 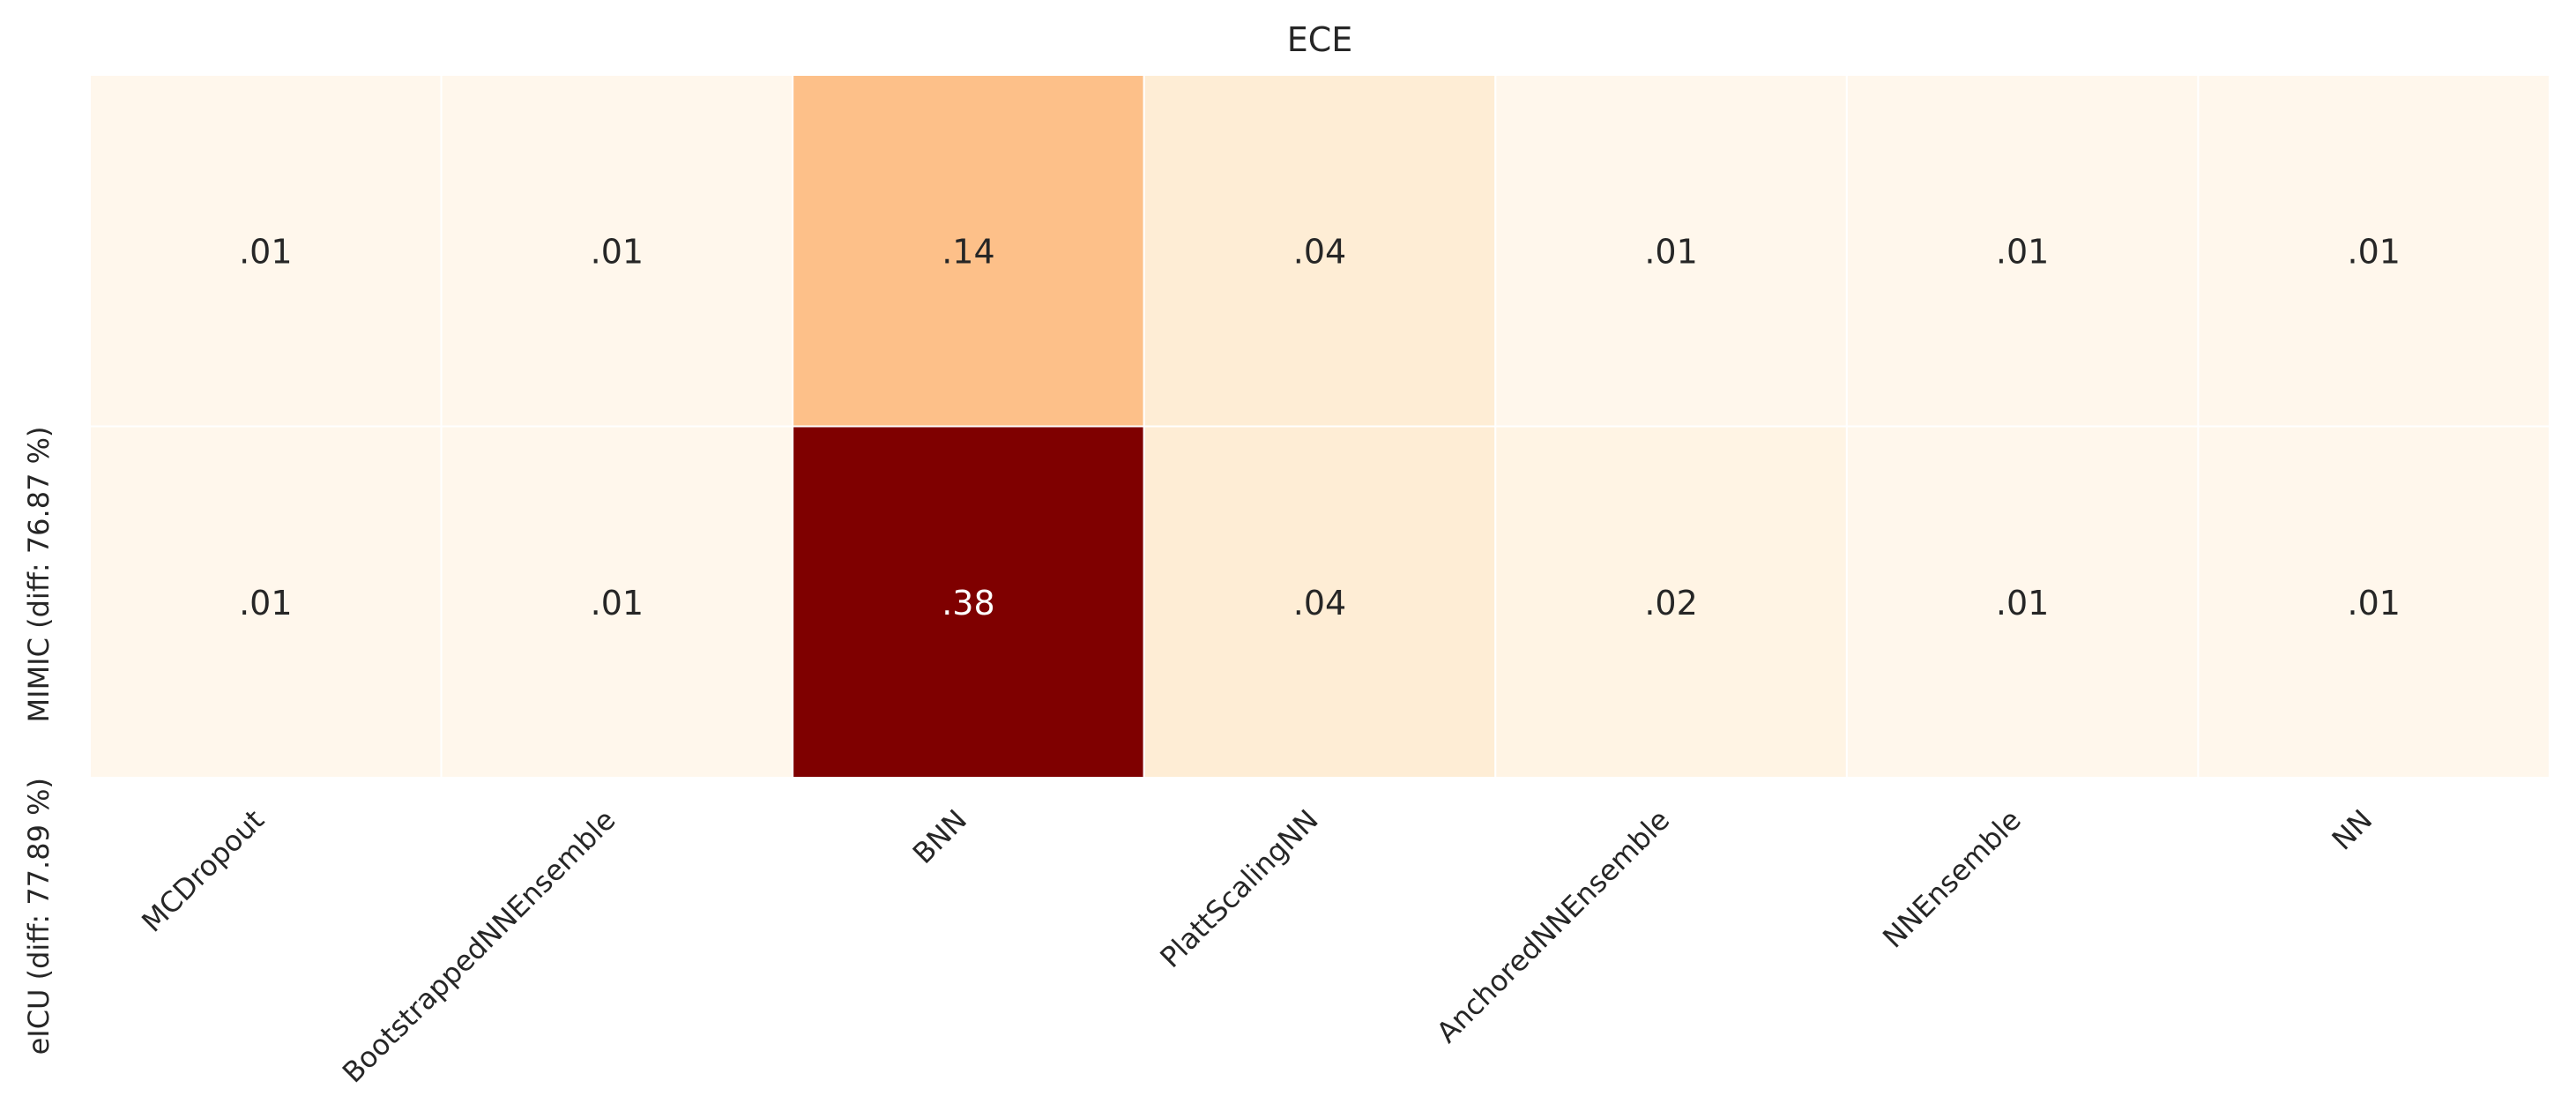 I want to click on x-tick-label: MCDropout, so click(x=203, y=871).